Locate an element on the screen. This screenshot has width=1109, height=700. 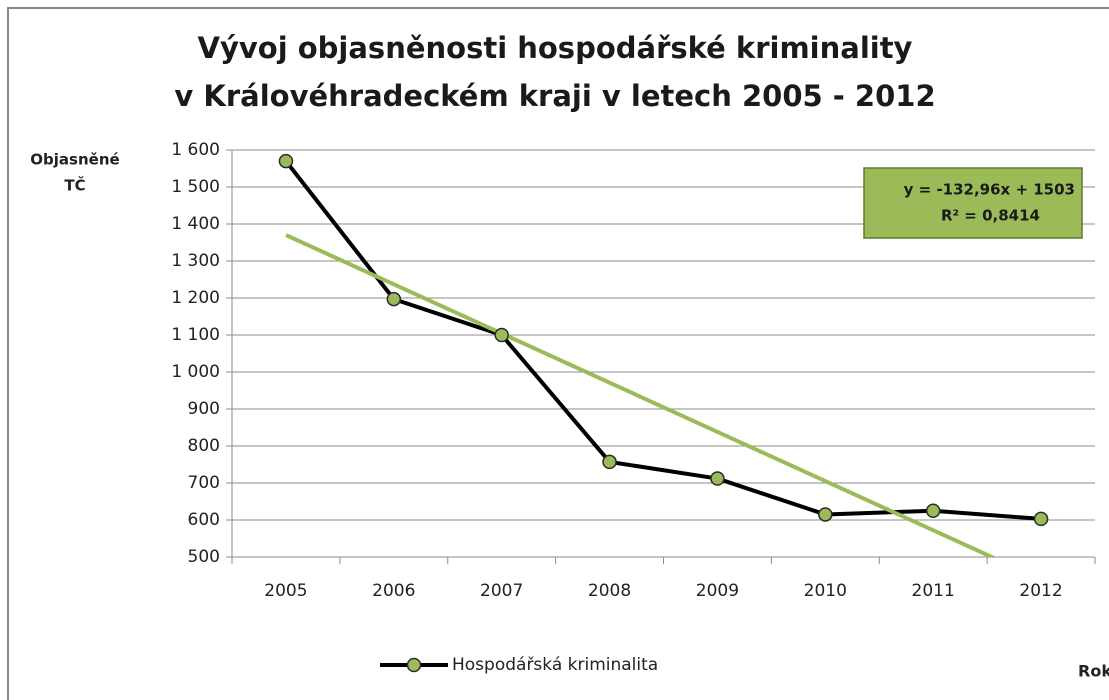
legend-marker is located at coordinates (414, 665).